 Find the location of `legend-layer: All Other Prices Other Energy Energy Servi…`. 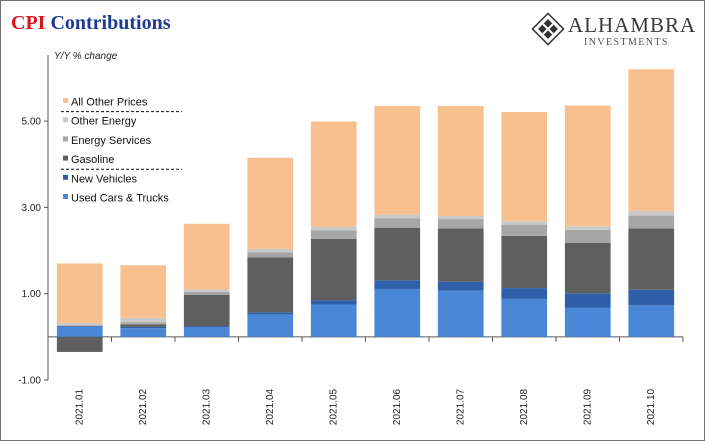

legend-layer: All Other Prices Other Energy Energy Servi… is located at coordinates (121, 151).